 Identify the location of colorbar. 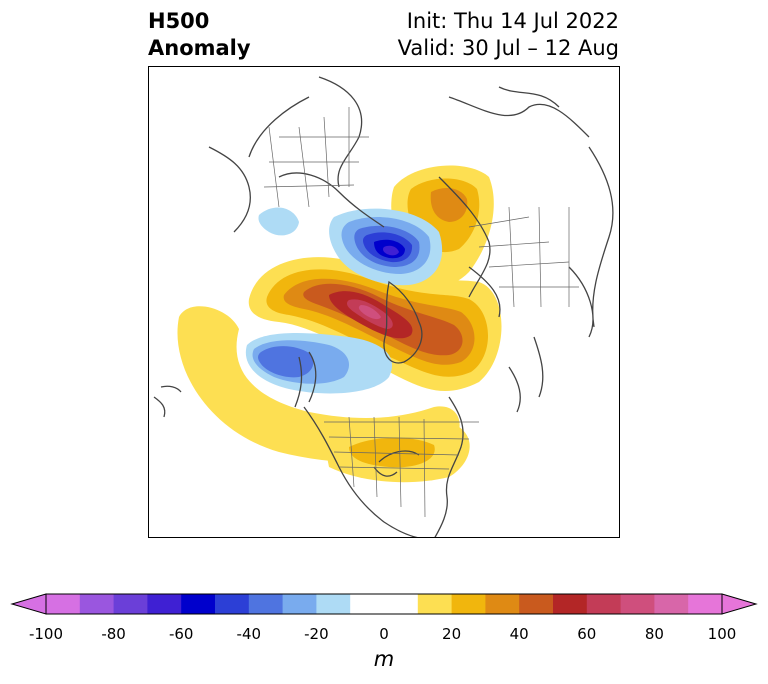
(384, 606).